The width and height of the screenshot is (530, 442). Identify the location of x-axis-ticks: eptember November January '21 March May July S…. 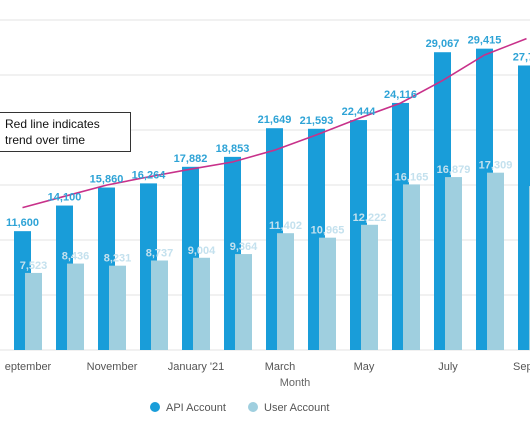
(267, 367).